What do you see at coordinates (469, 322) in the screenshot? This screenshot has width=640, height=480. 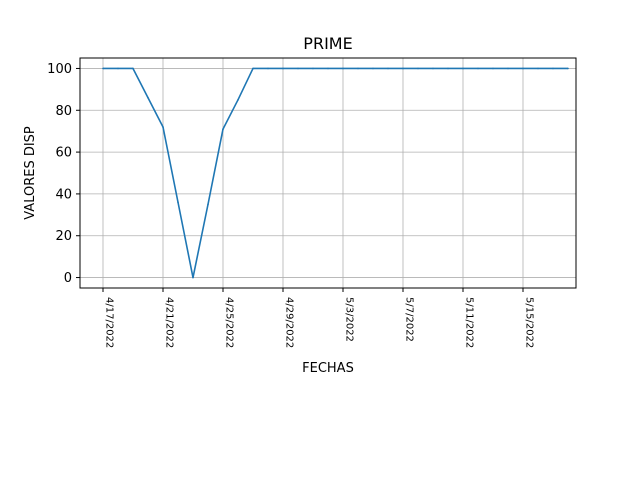 I see `x-tick-label: 5/11/2022` at bounding box center [469, 322].